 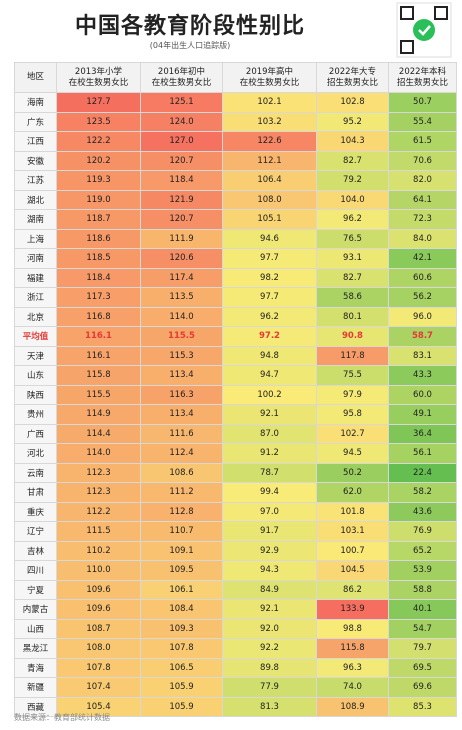 I want to click on column-header: 2022年大专 招生数男女比, so click(x=352, y=77).